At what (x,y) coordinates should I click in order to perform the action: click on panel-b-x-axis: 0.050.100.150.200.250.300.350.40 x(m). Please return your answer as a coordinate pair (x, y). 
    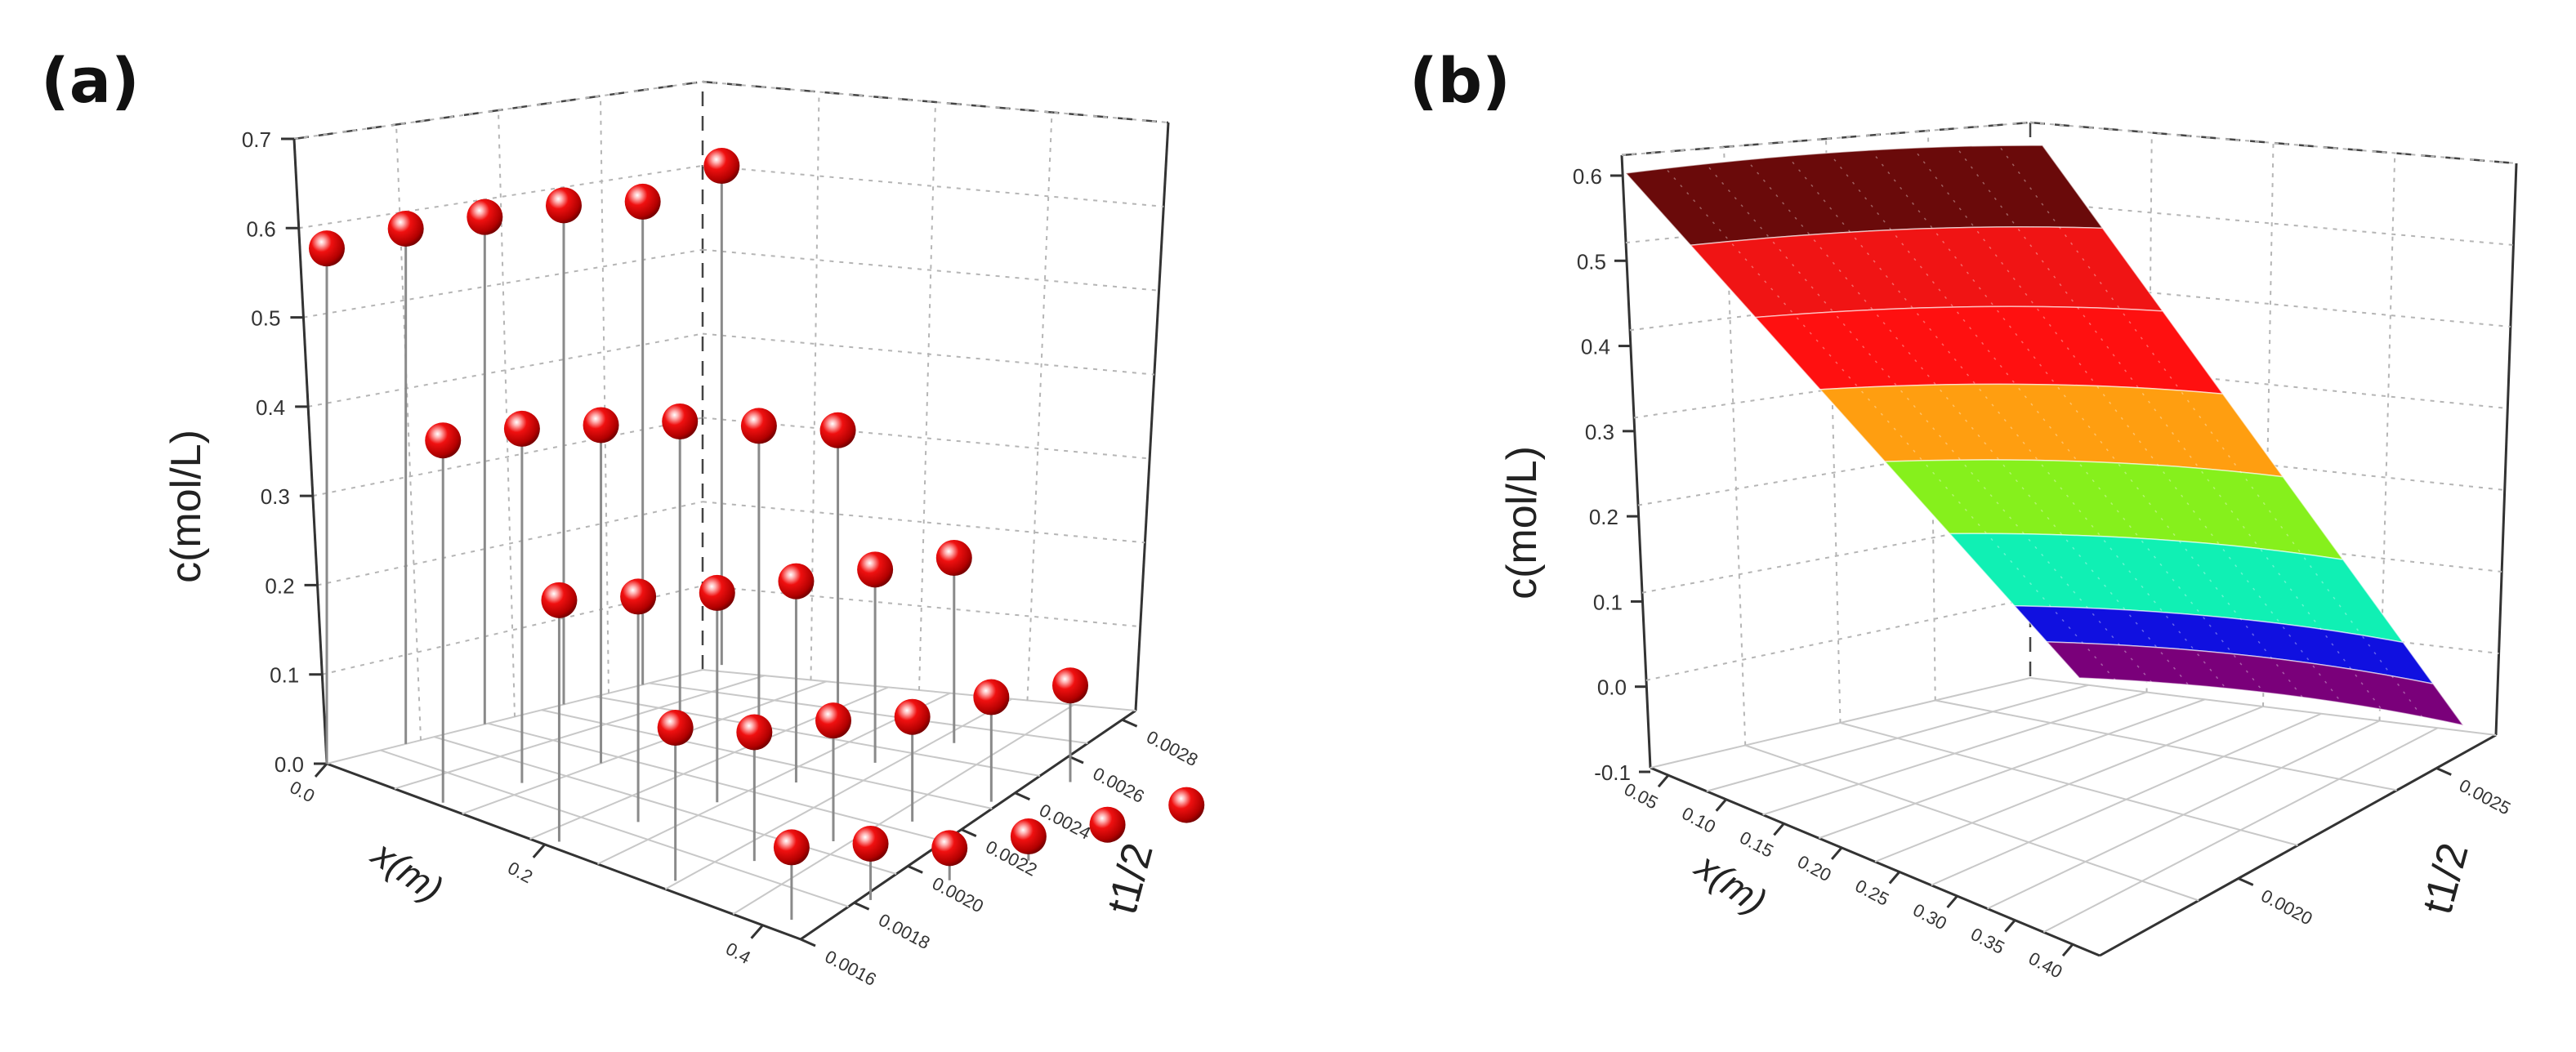
    Looking at the image, I should click on (1848, 879).